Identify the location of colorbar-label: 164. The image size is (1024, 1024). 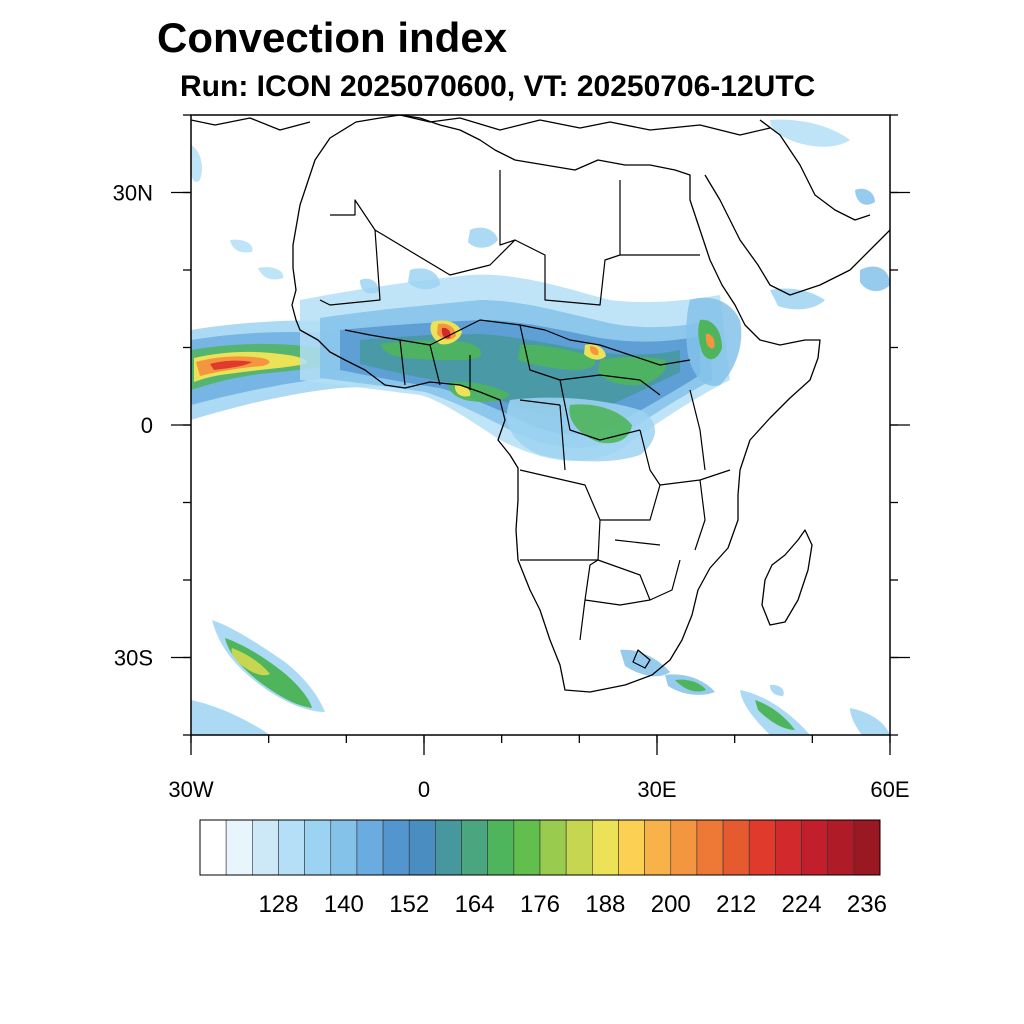
(475, 904).